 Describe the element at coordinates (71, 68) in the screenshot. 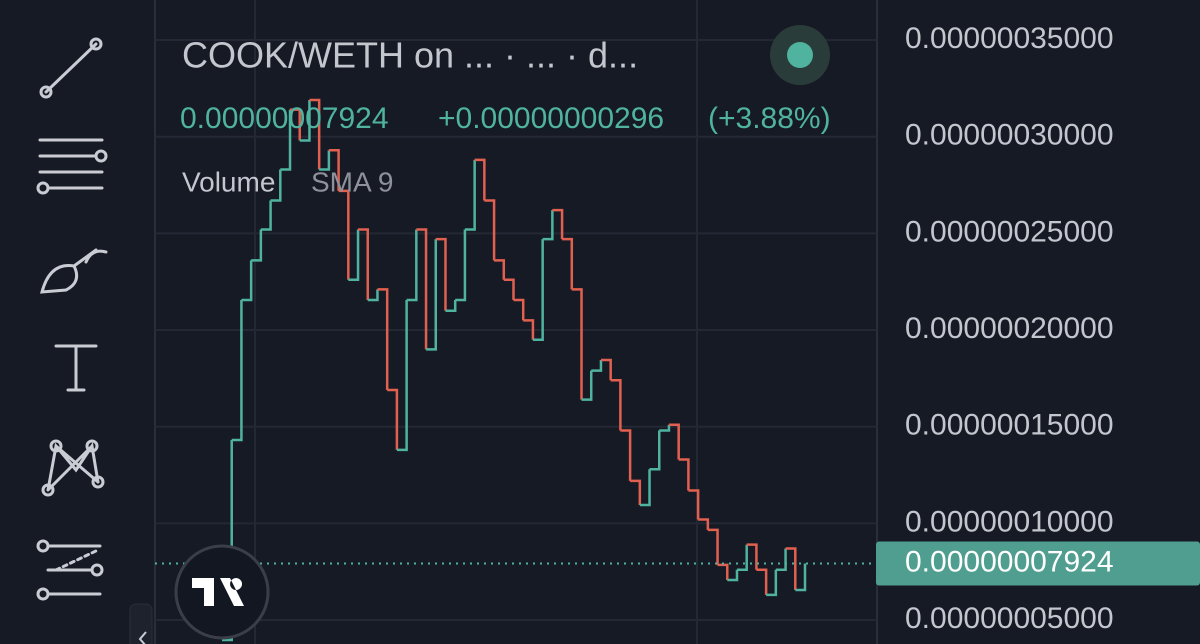

I see `tool-trendline` at that location.